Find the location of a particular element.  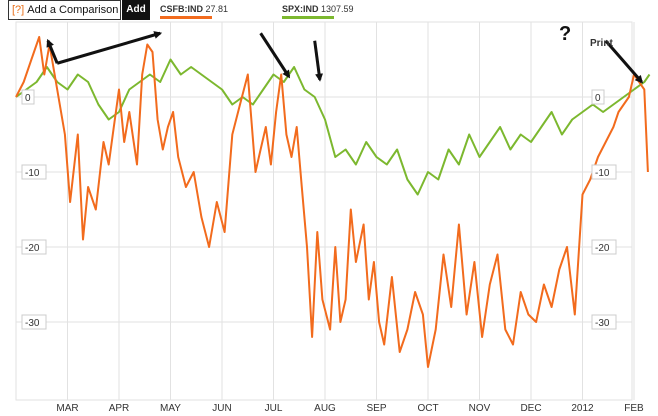

help-link: [?] is located at coordinates (18, 10).